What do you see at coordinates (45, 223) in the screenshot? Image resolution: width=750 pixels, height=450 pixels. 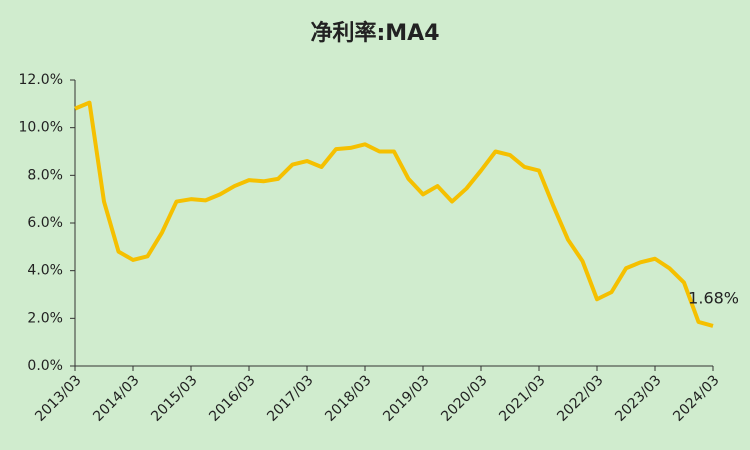 I see `y-tick-label: 6.0%` at bounding box center [45, 223].